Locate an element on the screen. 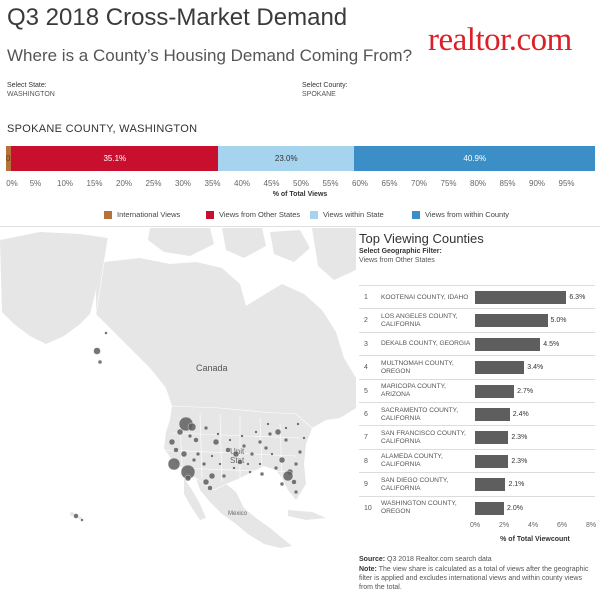 The height and width of the screenshot is (600, 600). view-share-stacked-bar: 0.9%35.1%23.0%40.9% is located at coordinates (301, 158).